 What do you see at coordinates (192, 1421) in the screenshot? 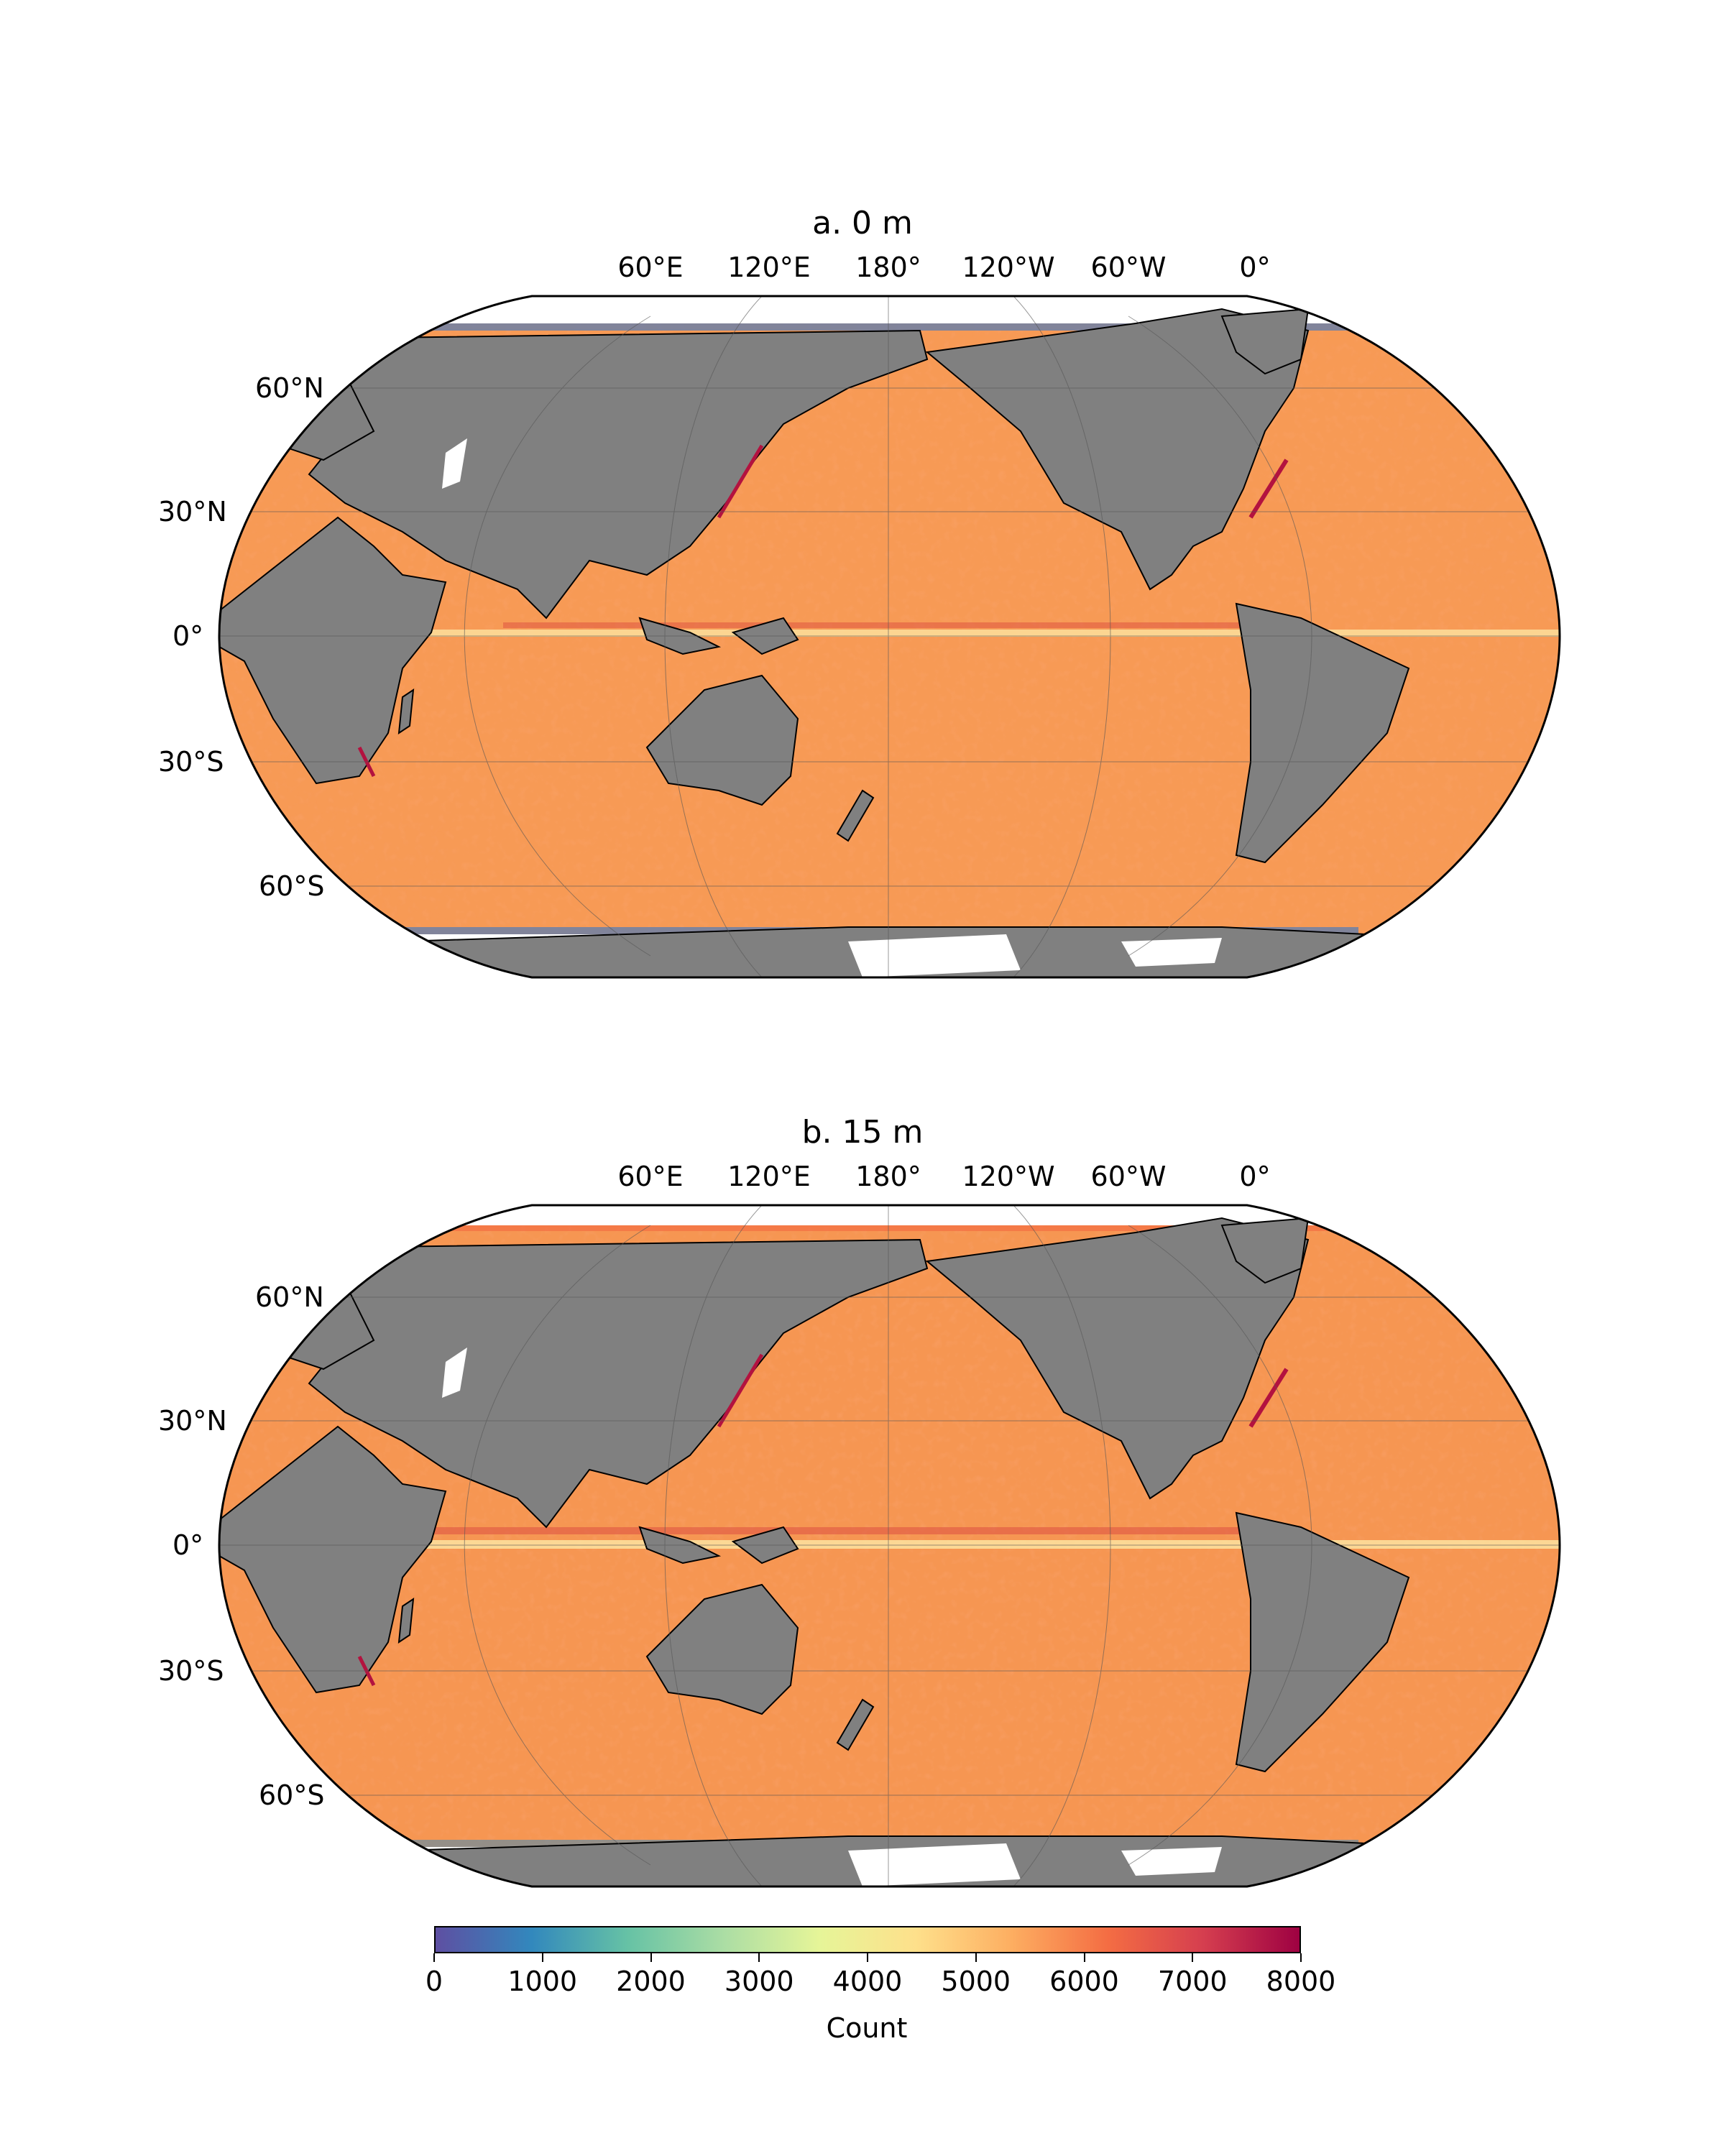
I see `panel-b-lat-label-30n: 30°N` at bounding box center [192, 1421].